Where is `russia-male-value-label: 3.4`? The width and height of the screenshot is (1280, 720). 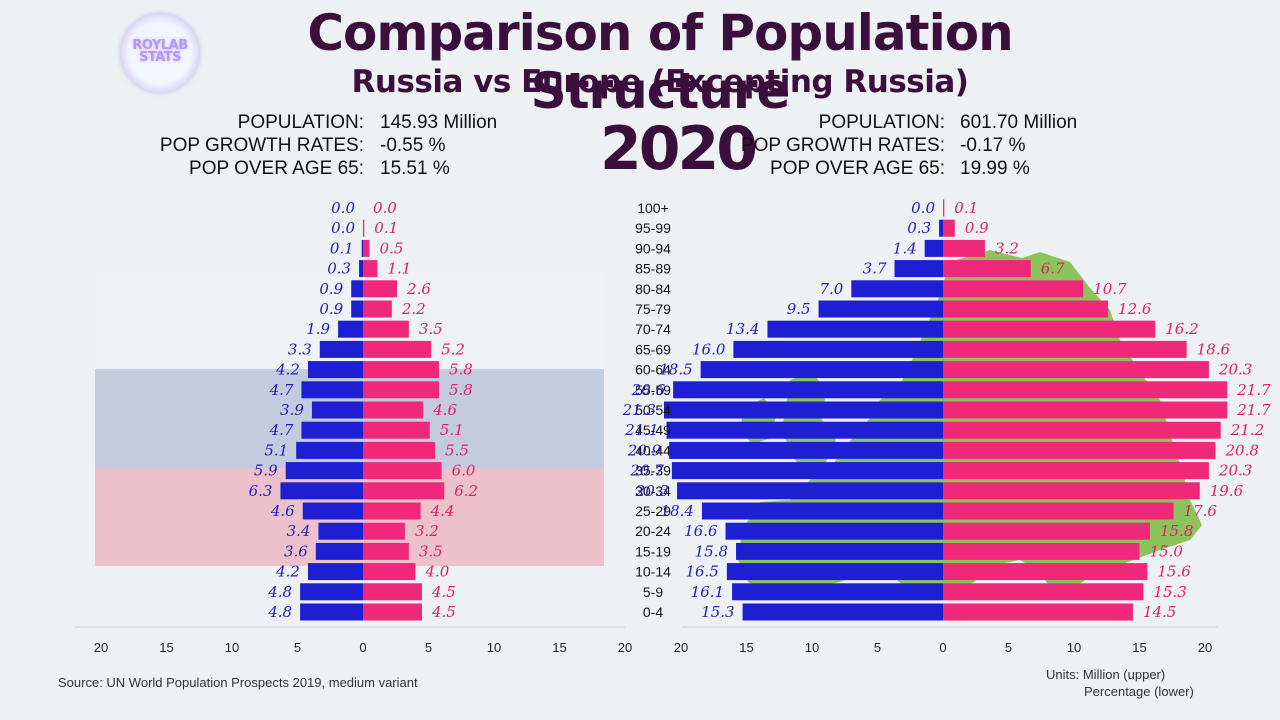
russia-male-value-label: 3.4 is located at coordinates (299, 531).